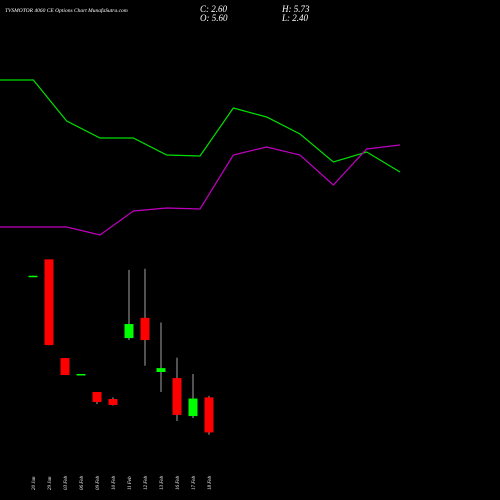  What do you see at coordinates (130, 483) in the screenshot?
I see `x-tick-label: 11 Feb` at bounding box center [130, 483].